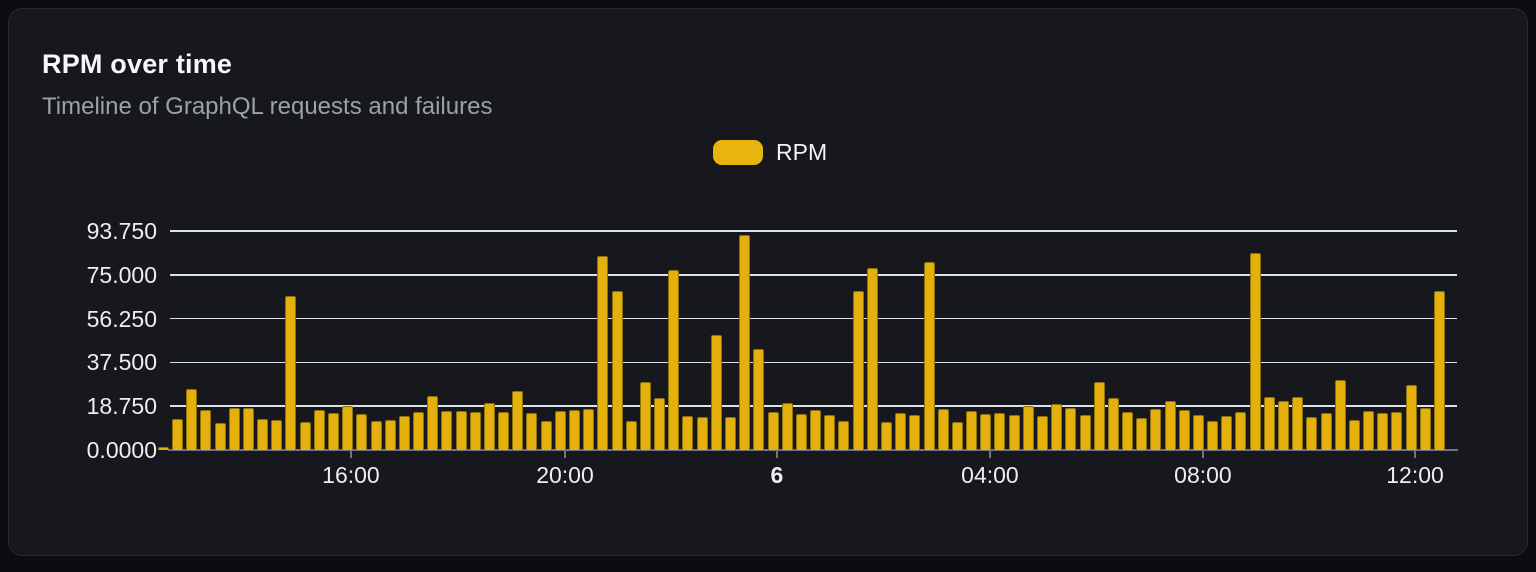  I want to click on legend: RPM, so click(770, 152).